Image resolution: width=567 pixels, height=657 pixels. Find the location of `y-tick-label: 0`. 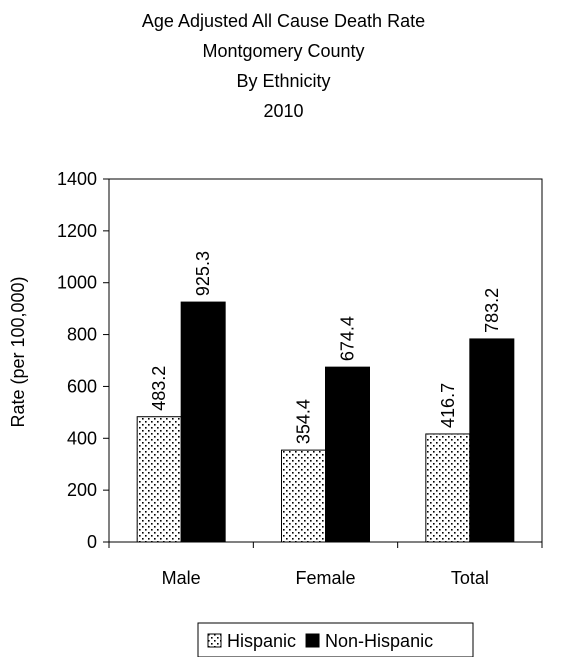

y-tick-label: 0 is located at coordinates (92, 542).